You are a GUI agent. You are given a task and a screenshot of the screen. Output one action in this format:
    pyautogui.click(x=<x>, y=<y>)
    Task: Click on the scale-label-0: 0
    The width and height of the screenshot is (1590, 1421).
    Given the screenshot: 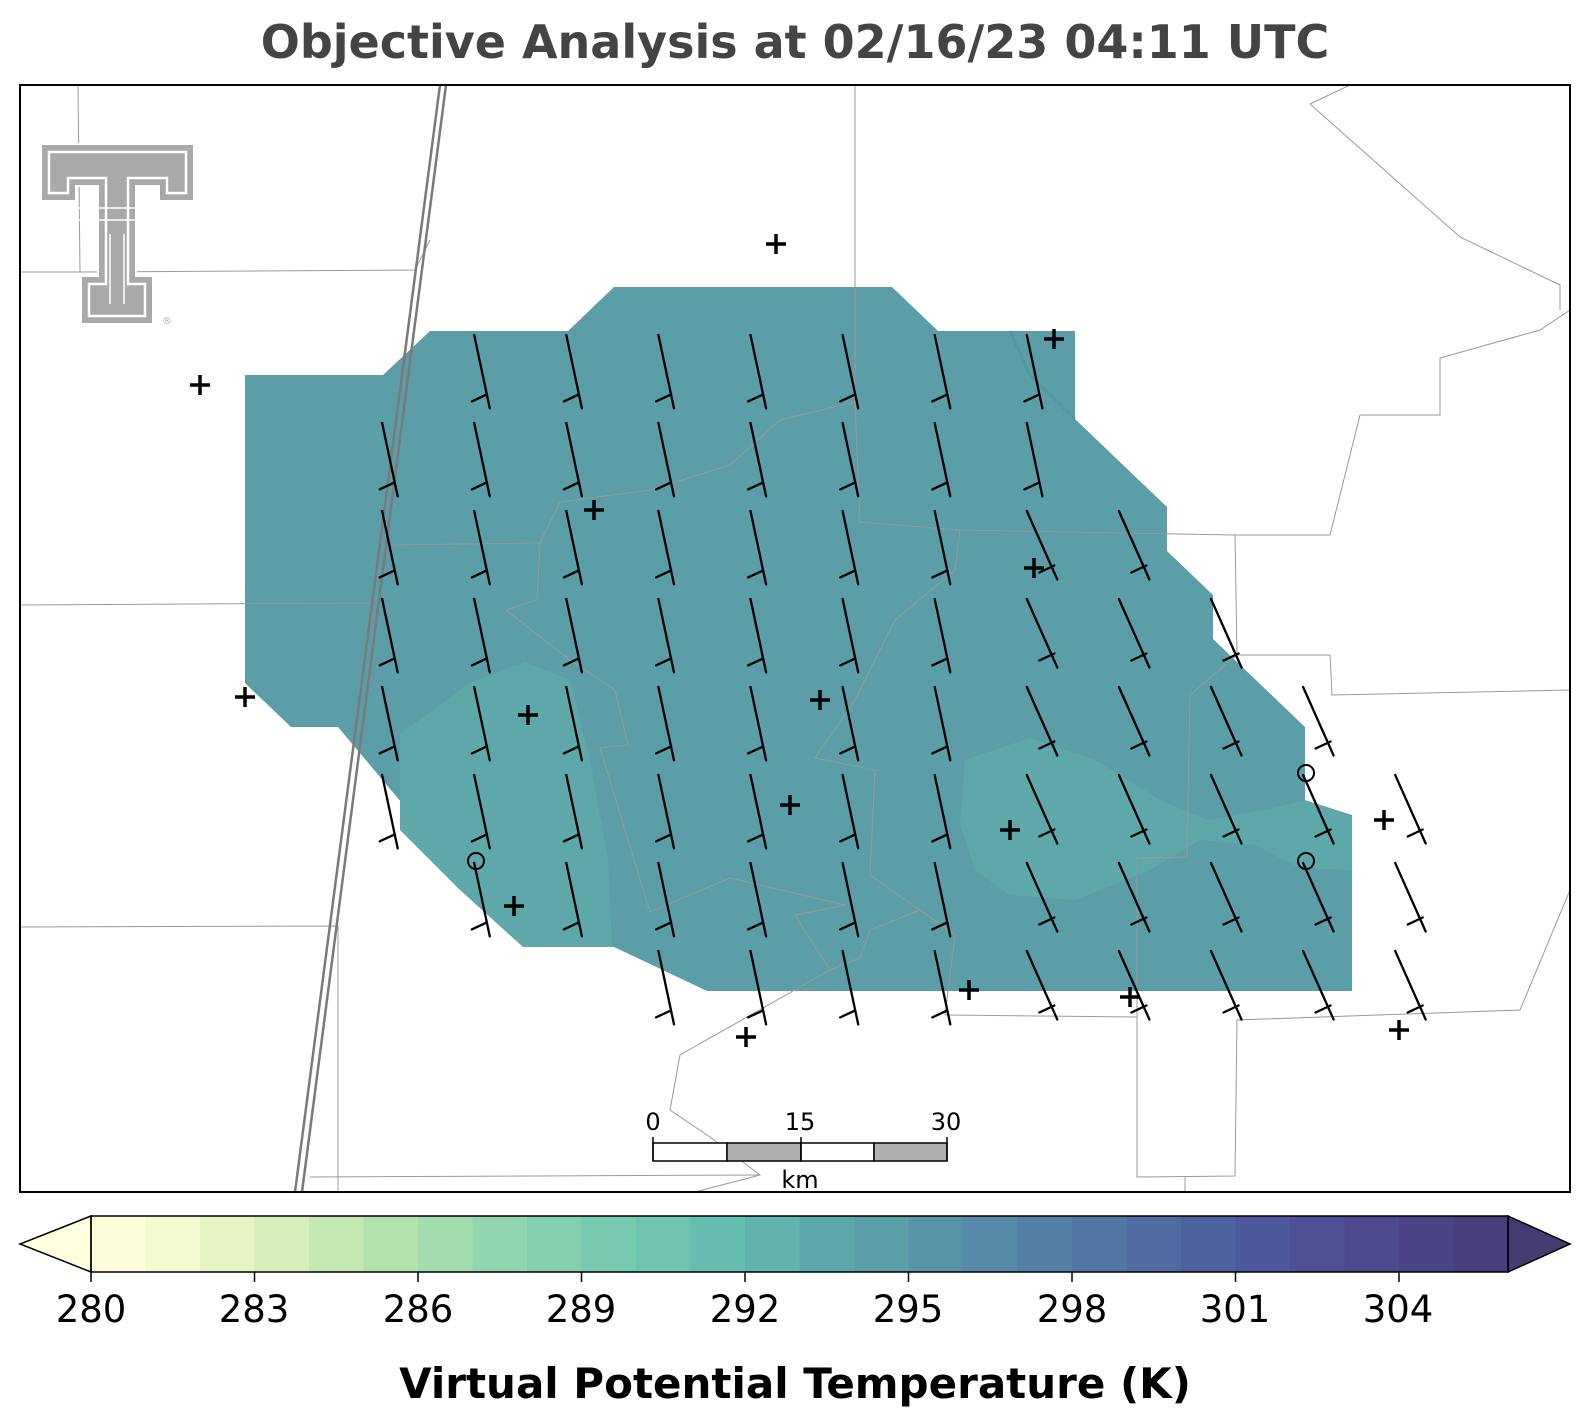 What is the action you would take?
    pyautogui.click(x=652, y=1122)
    